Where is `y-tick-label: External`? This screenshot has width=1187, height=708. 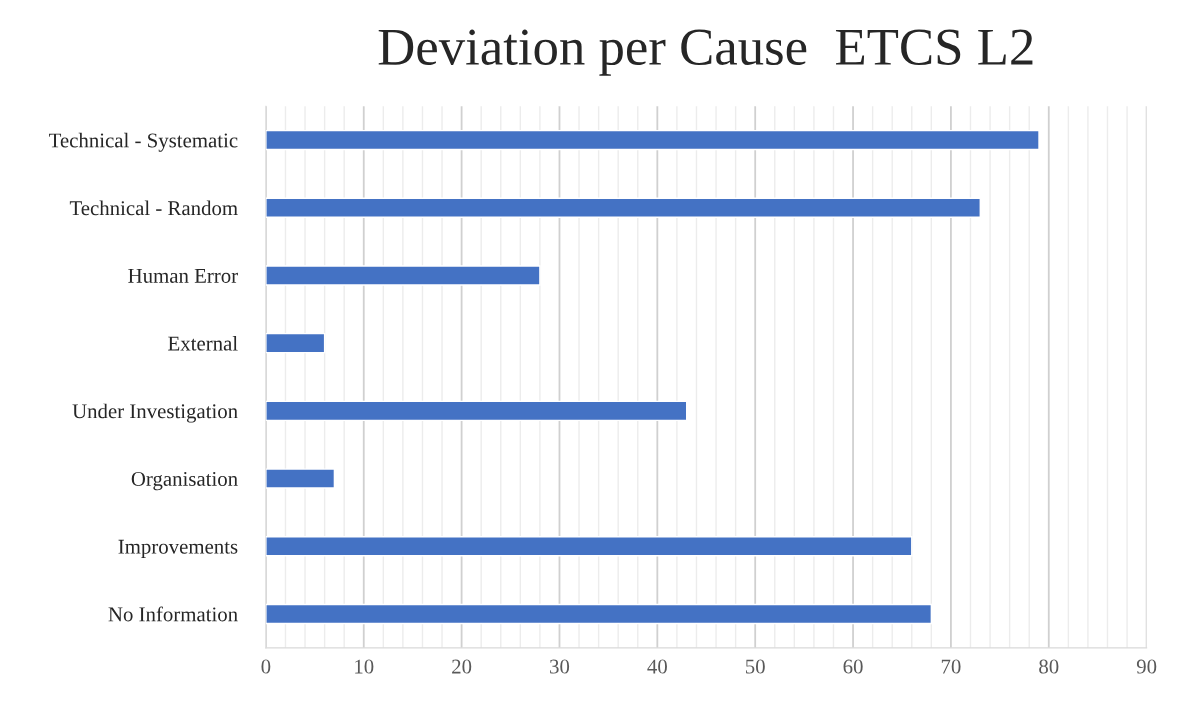 y-tick-label: External is located at coordinates (203, 343).